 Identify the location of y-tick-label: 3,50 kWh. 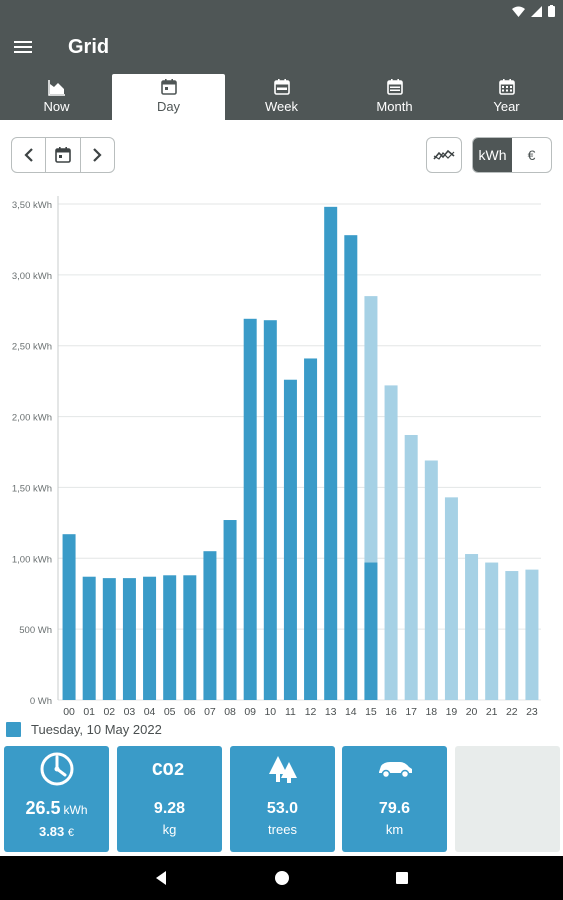
(32, 205).